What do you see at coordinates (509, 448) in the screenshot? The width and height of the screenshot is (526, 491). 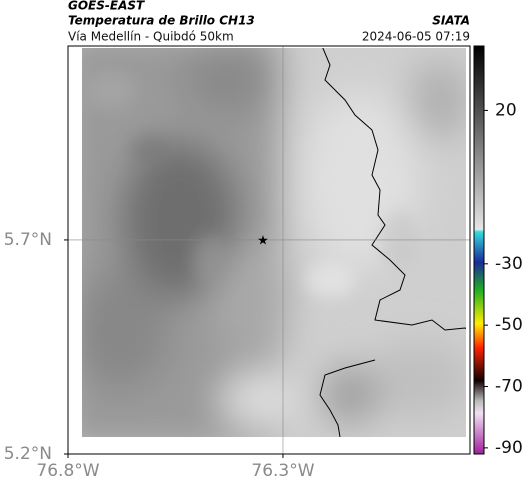 I see `colorbar-tick-label: -90` at bounding box center [509, 448].